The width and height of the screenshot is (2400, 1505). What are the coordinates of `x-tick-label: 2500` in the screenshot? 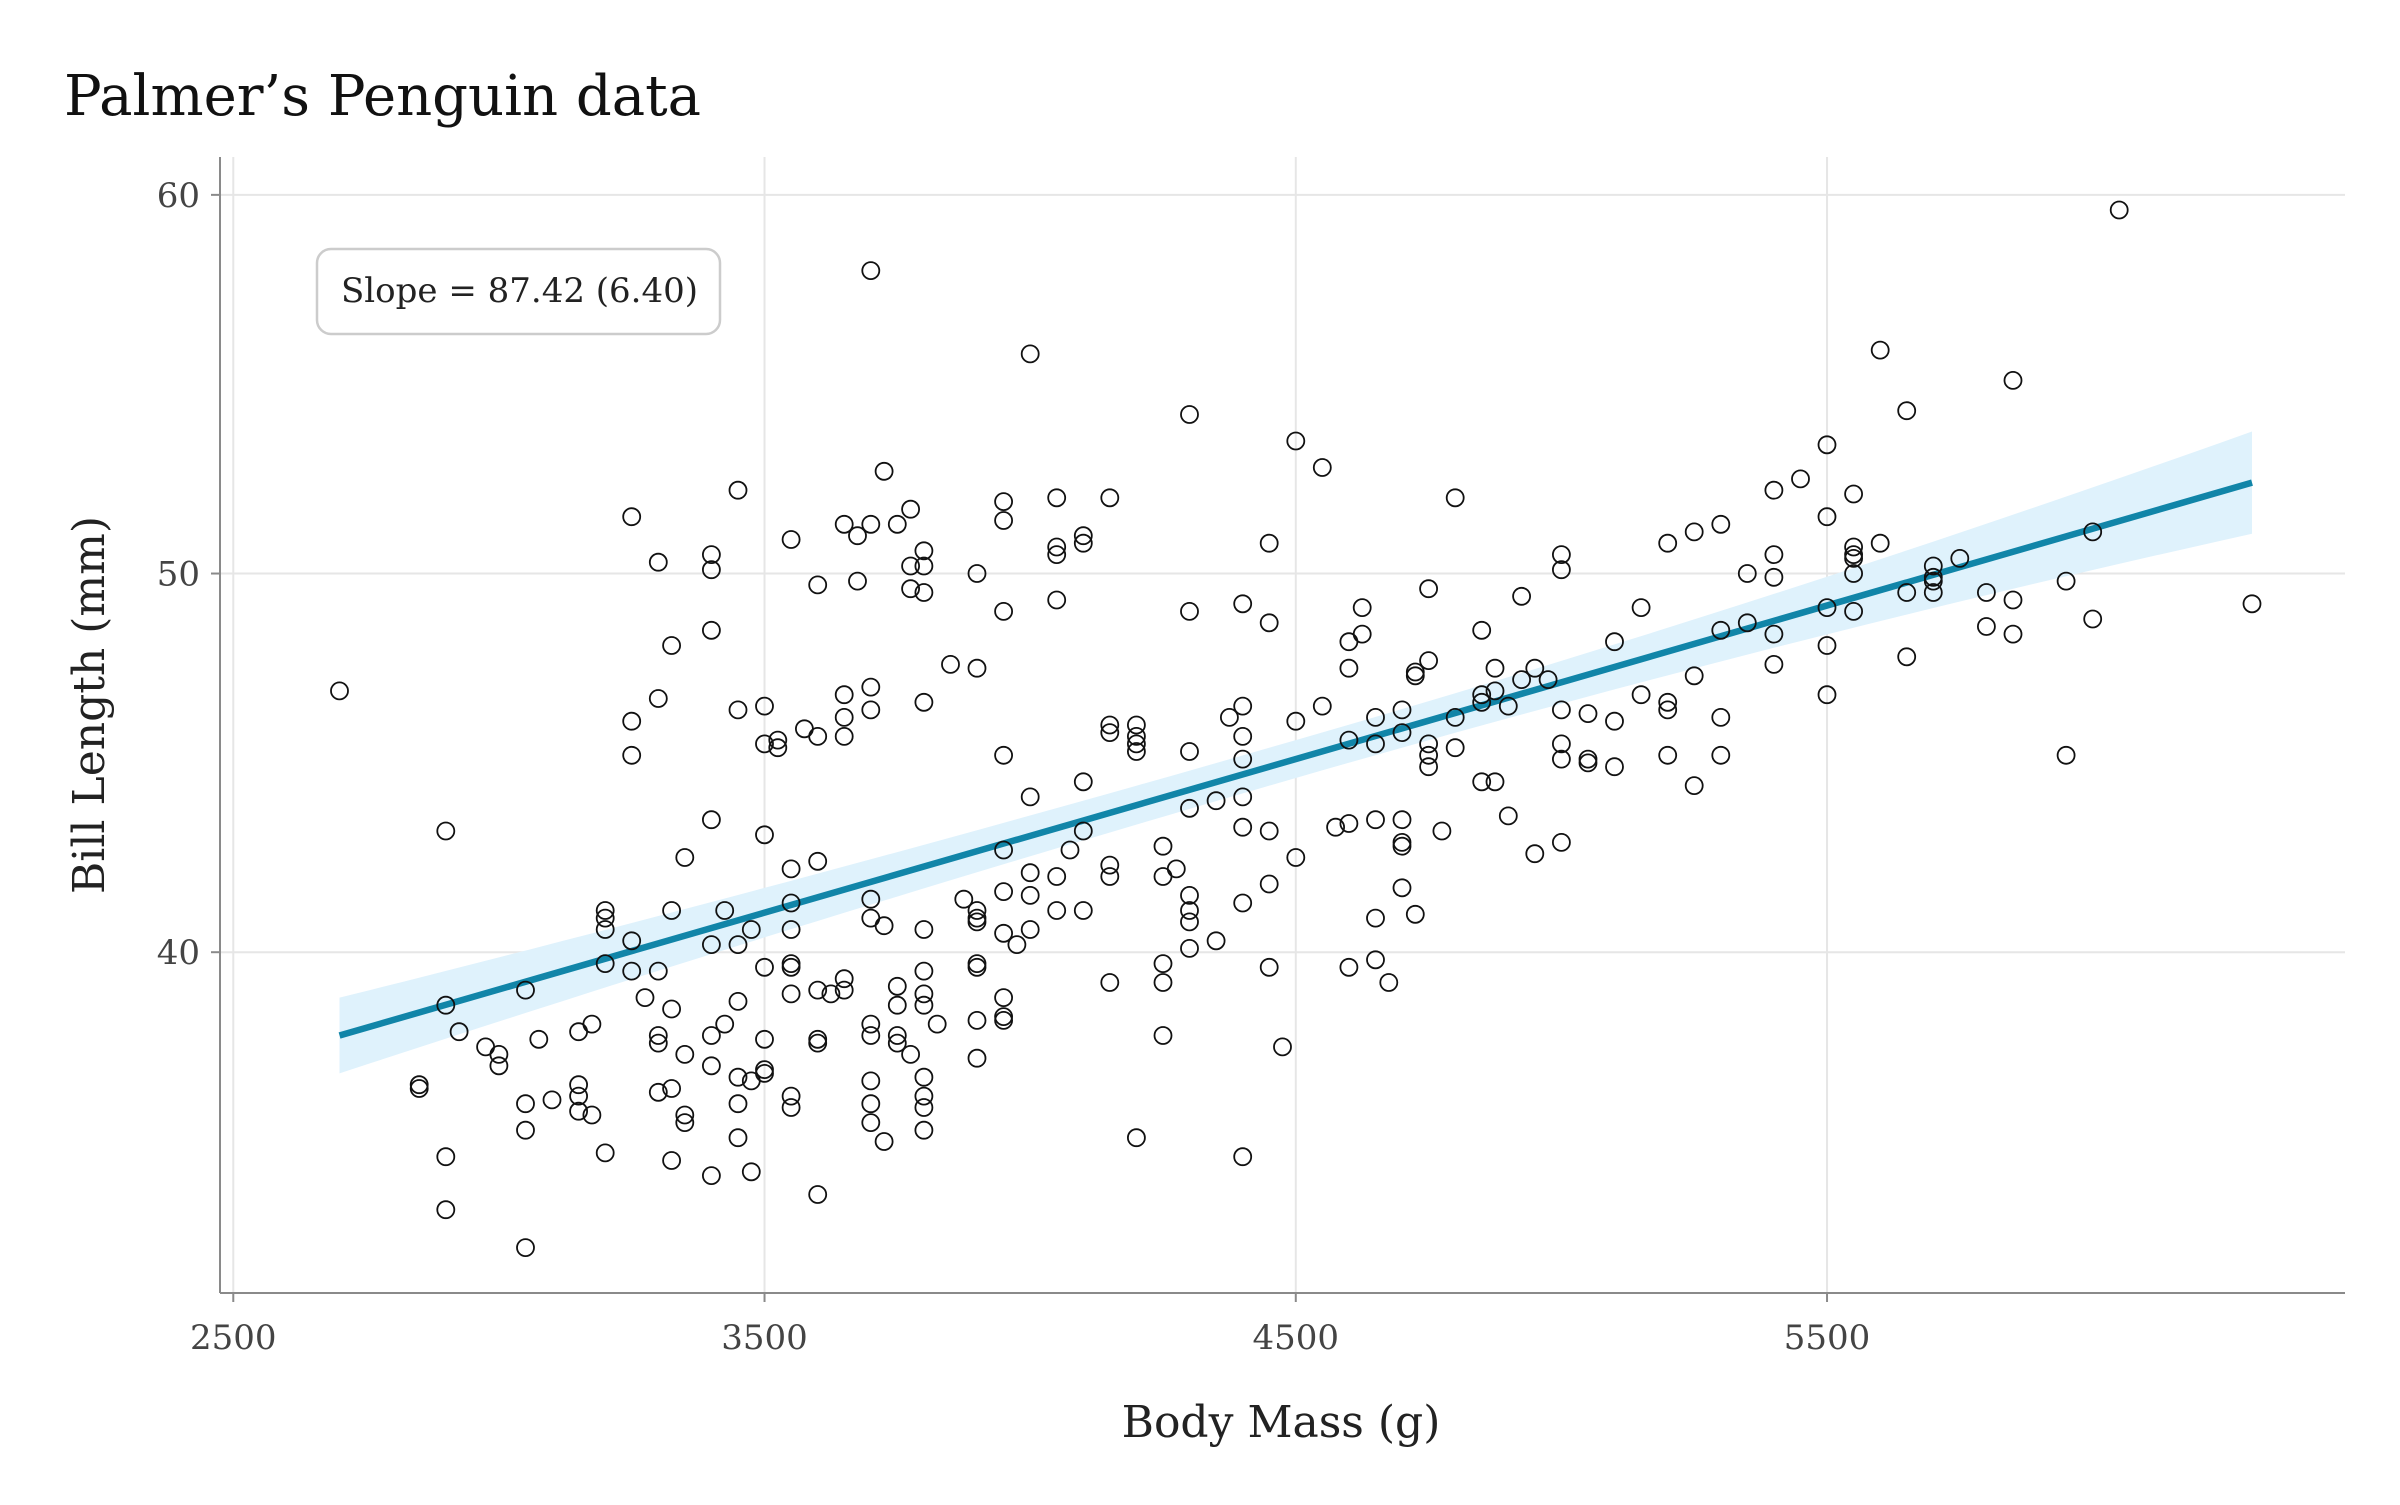 It's located at (233, 1338).